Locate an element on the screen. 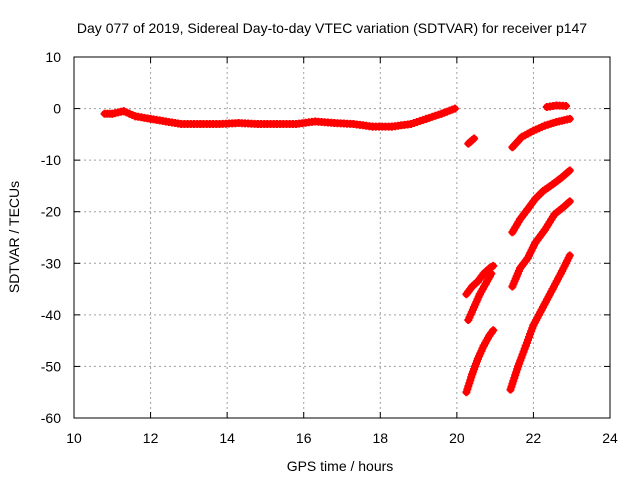 The image size is (640, 480). x-tick-label: 18 is located at coordinates (380, 438).